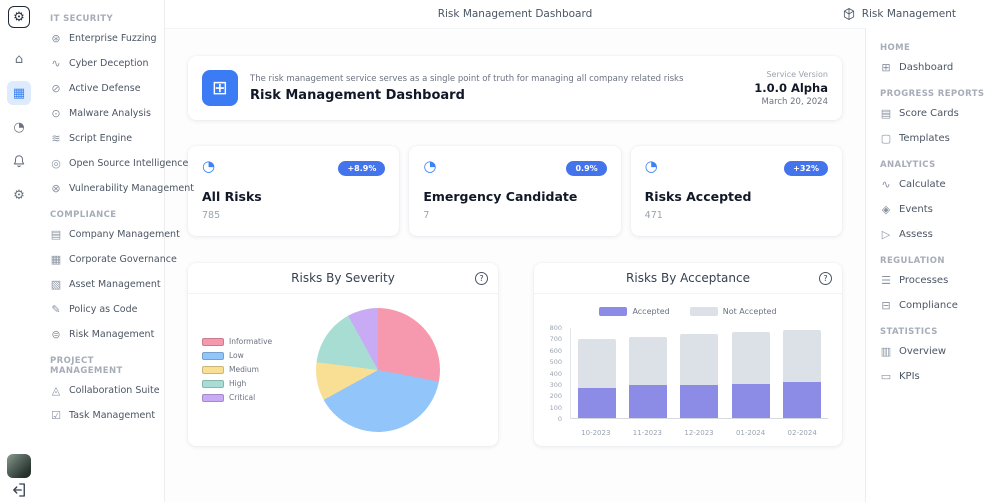 The height and width of the screenshot is (502, 1000). I want to click on severity-pie, so click(378, 369).